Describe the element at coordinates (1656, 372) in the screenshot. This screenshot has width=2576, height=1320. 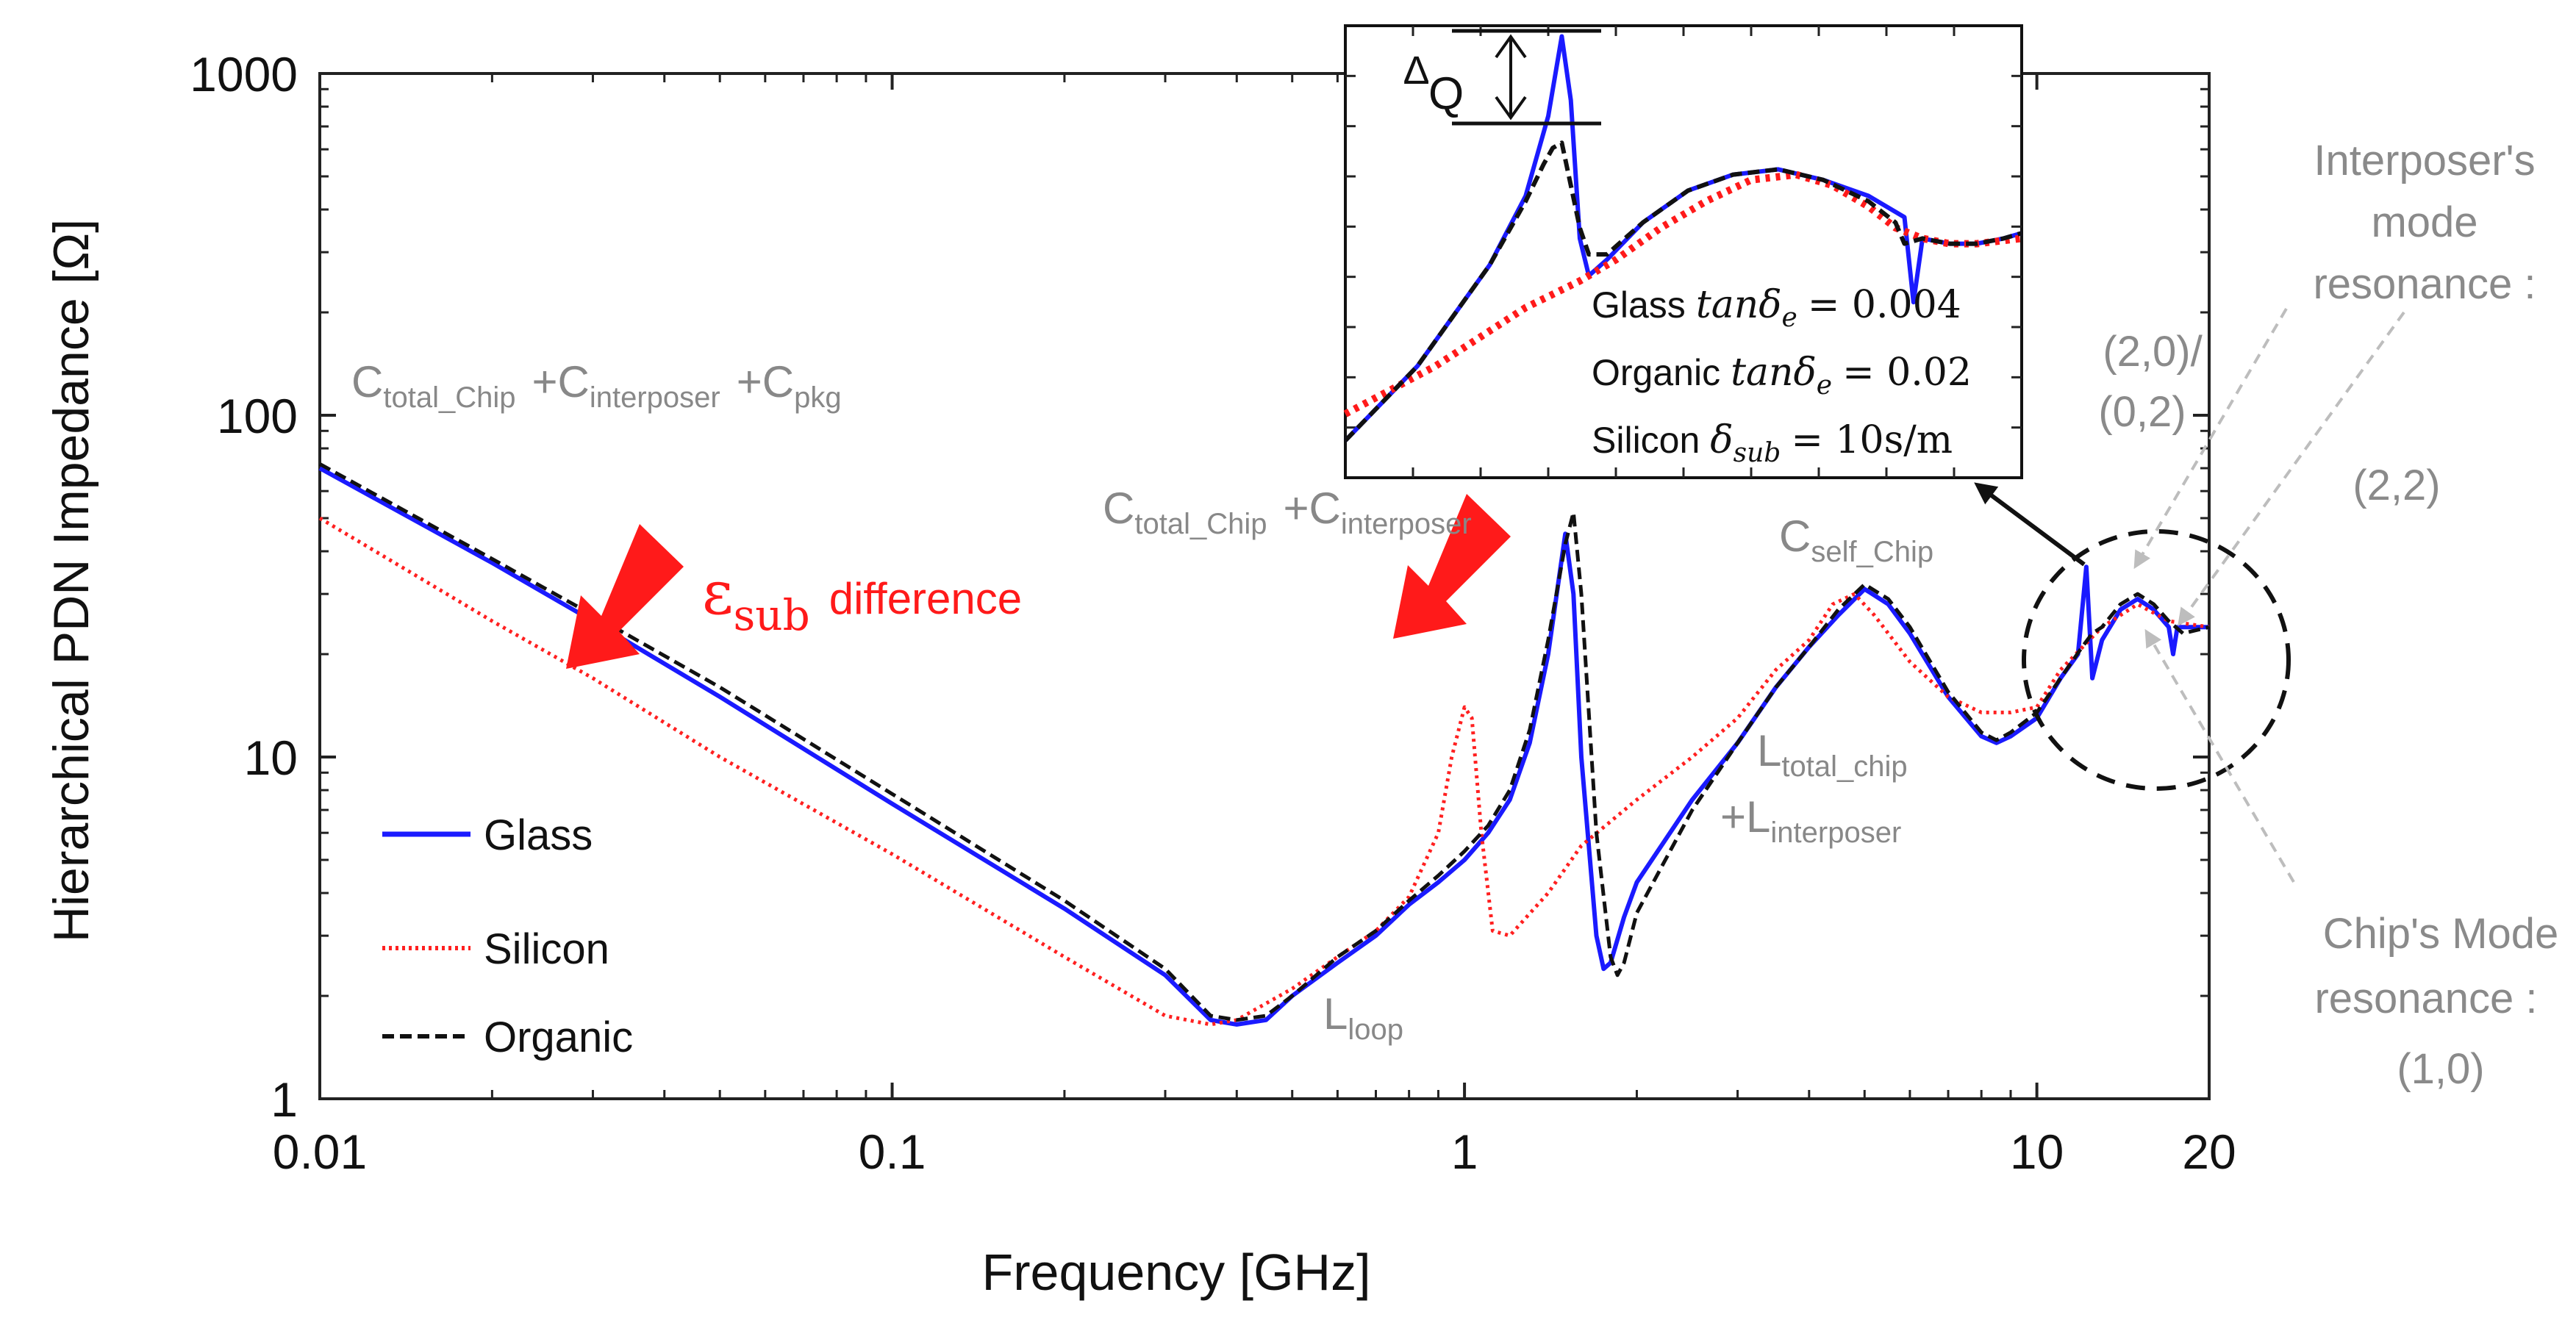
I see `inset-material-name: Organic` at that location.